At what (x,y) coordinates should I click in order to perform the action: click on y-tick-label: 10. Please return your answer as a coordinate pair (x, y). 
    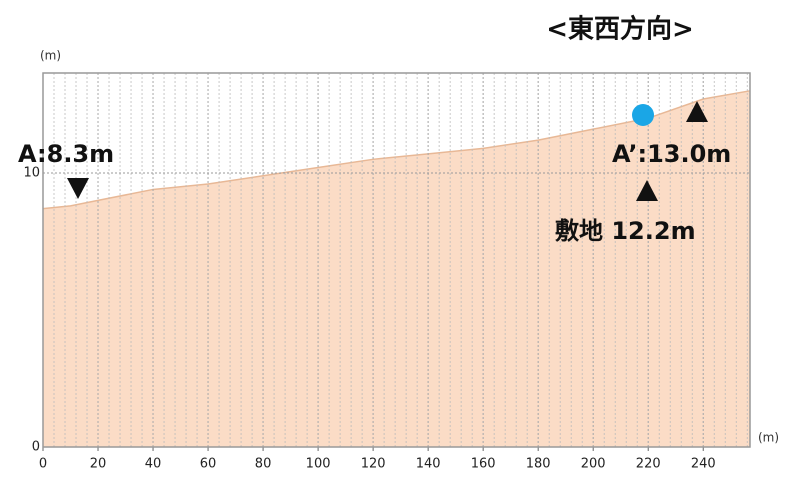
    Looking at the image, I should click on (31, 173).